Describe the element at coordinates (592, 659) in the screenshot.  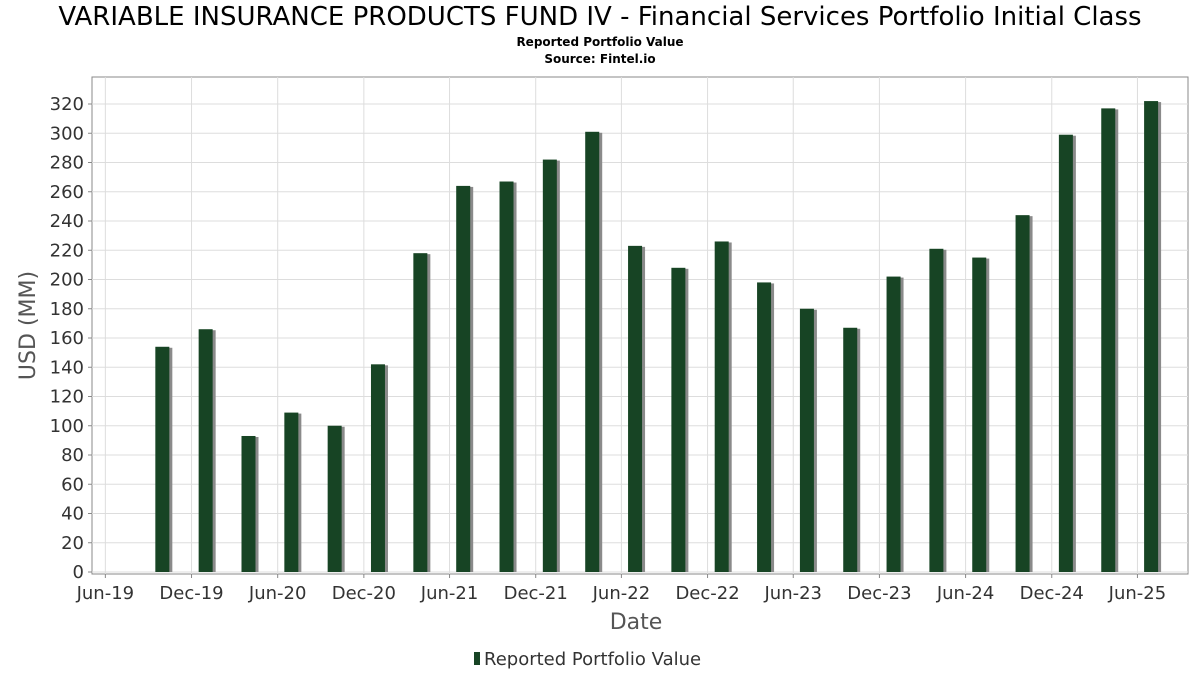
I see `legend-label: Reported Portfolio Value` at that location.